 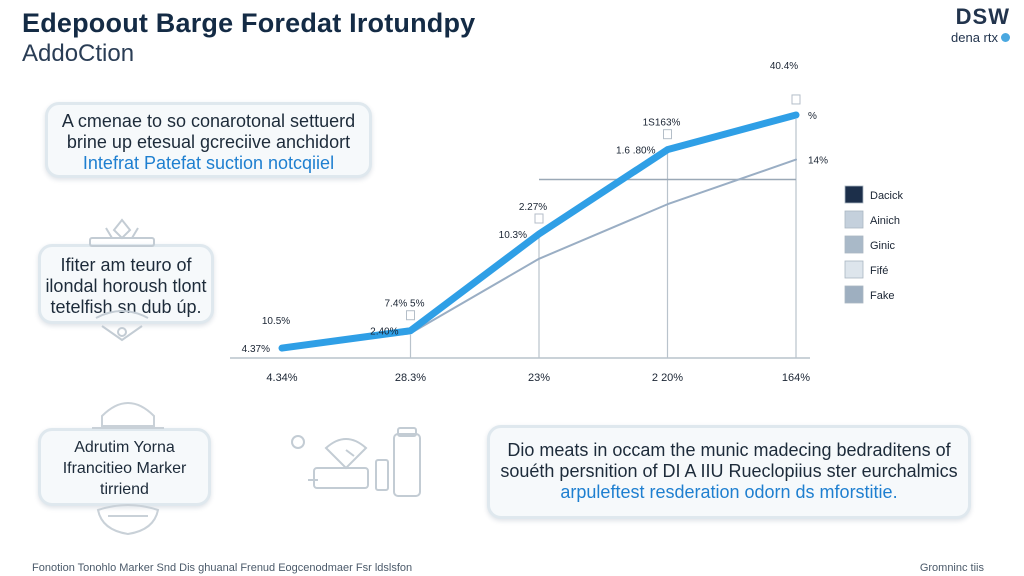 I want to click on page-subtitle: AddoCtion, so click(x=78, y=53).